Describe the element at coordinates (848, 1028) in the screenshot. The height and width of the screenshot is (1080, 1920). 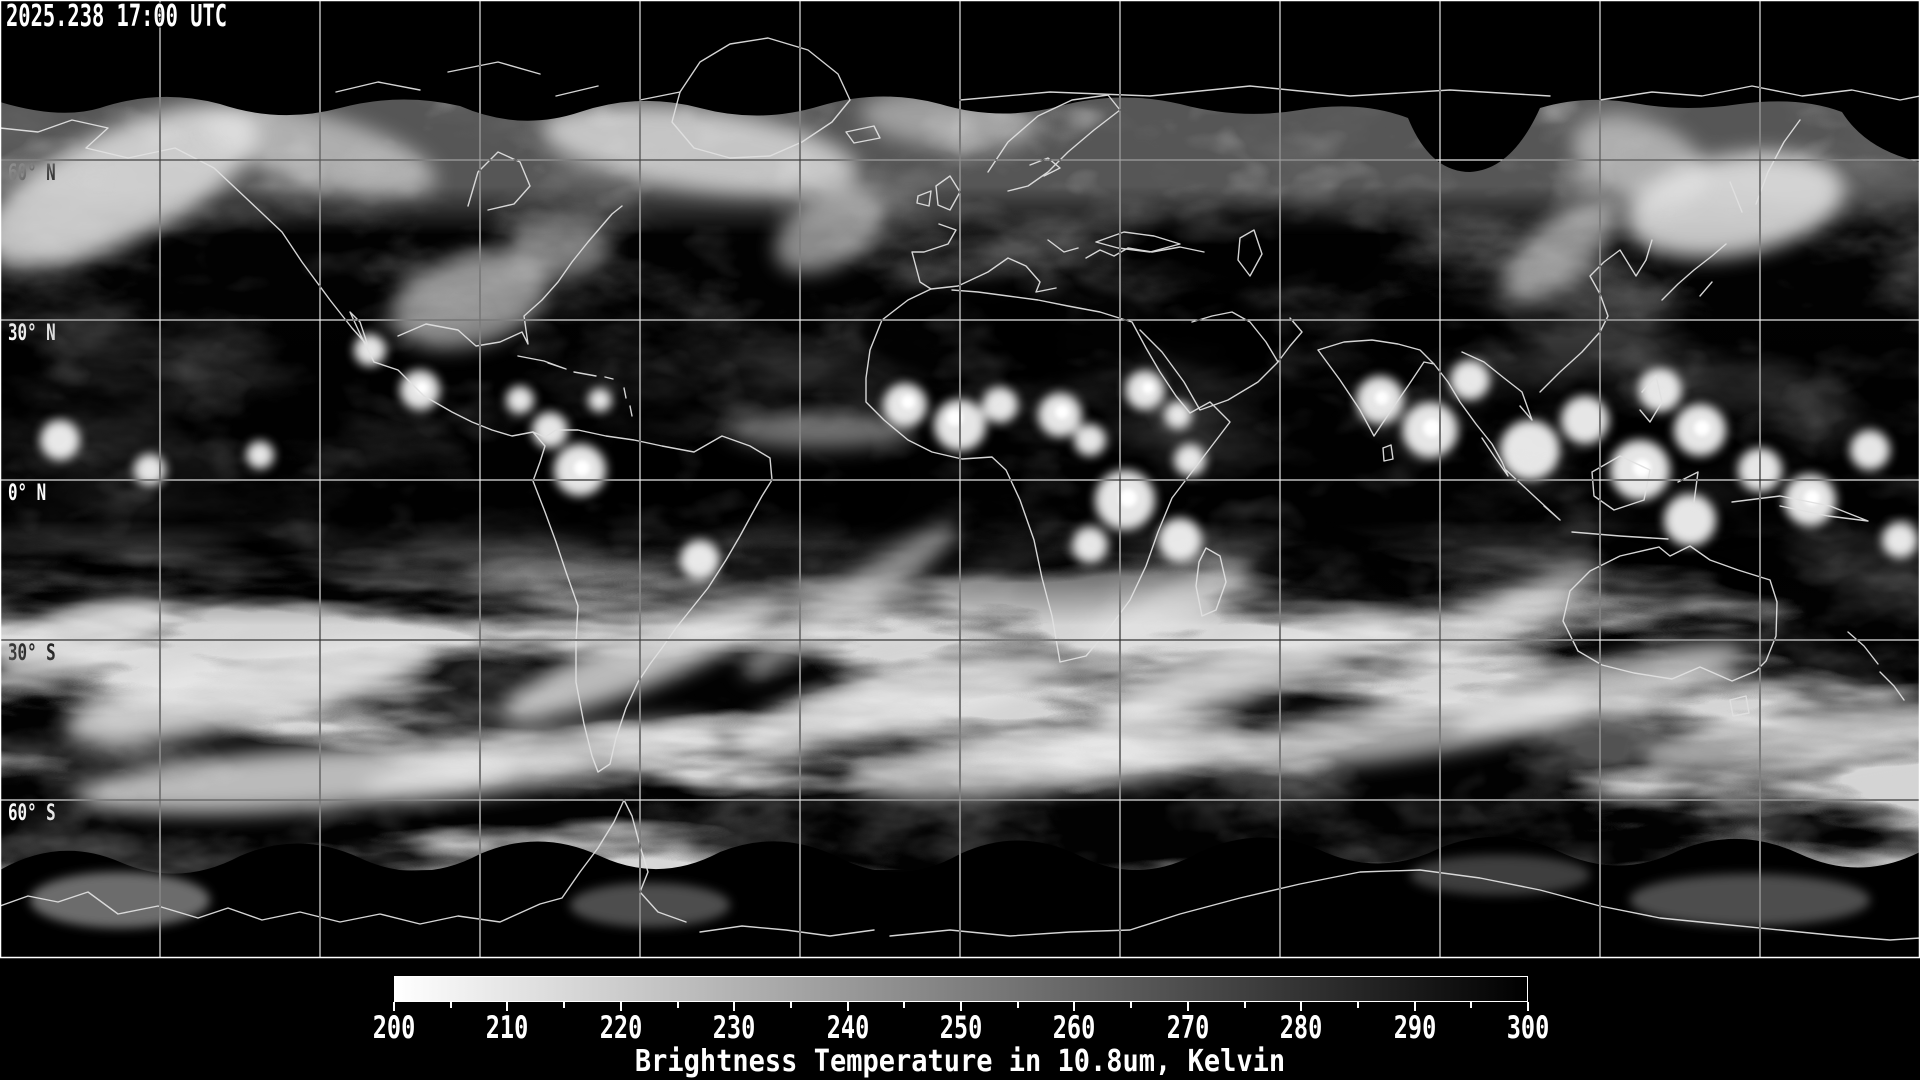
I see `colorbar-tick-label: 240` at that location.